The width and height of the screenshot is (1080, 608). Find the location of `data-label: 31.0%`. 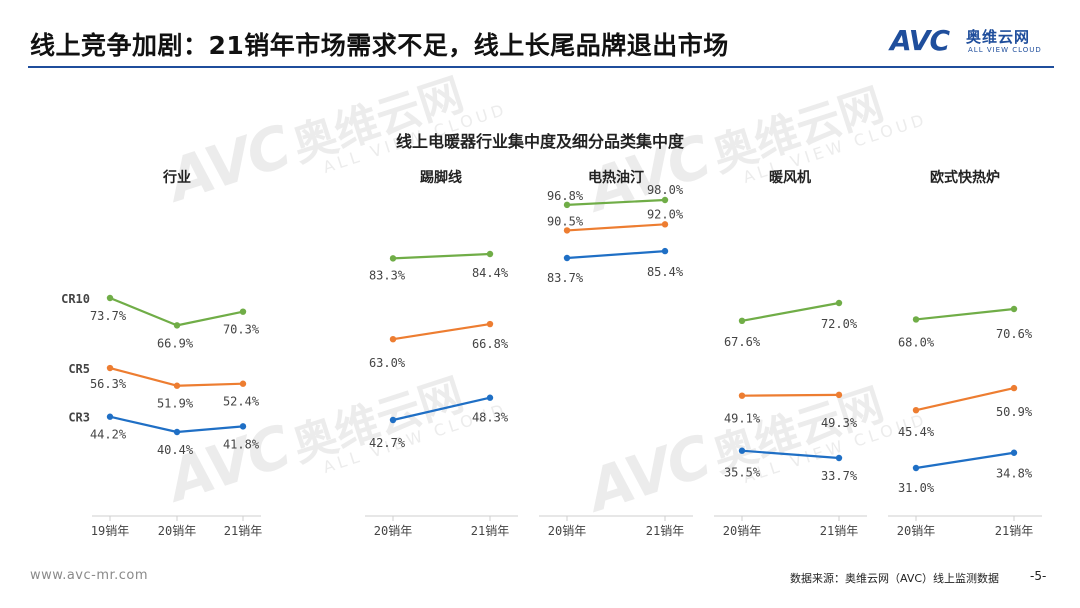

data-label: 31.0% is located at coordinates (916, 488).